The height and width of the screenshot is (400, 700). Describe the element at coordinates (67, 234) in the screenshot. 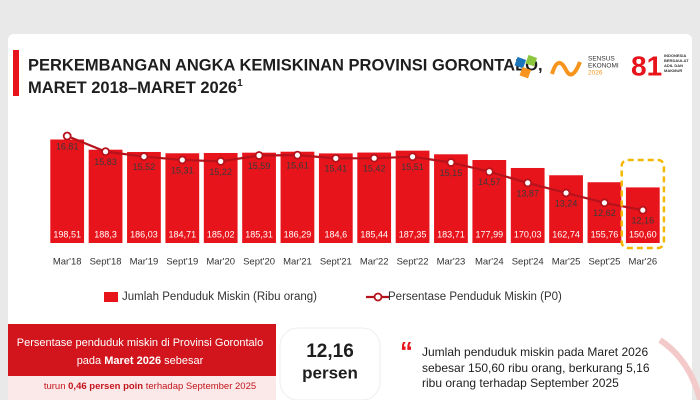

I see `bar-label: 198,51` at that location.